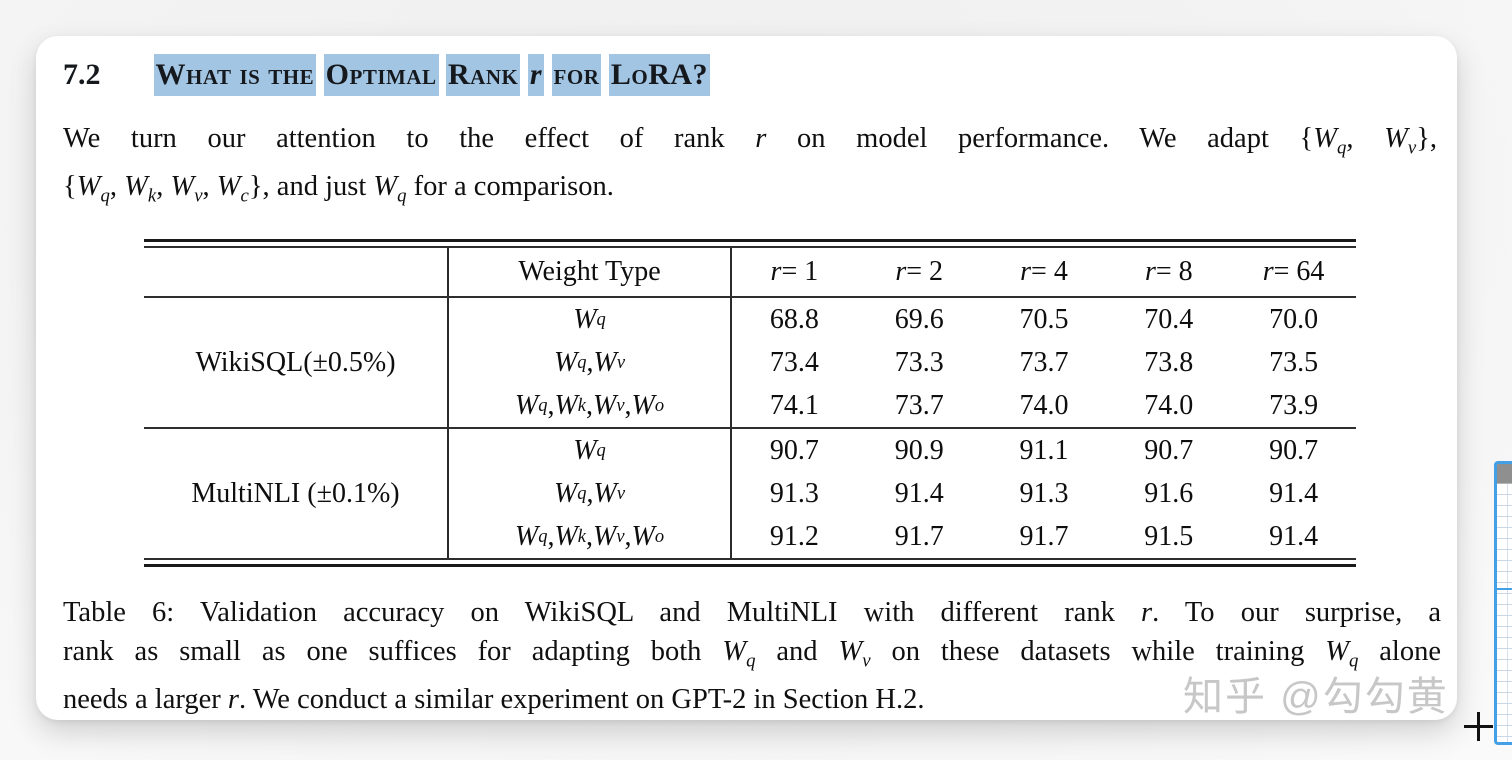 Image resolution: width=1512 pixels, height=760 pixels. I want to click on crosshair-vertical-bar, so click(1478, 726).